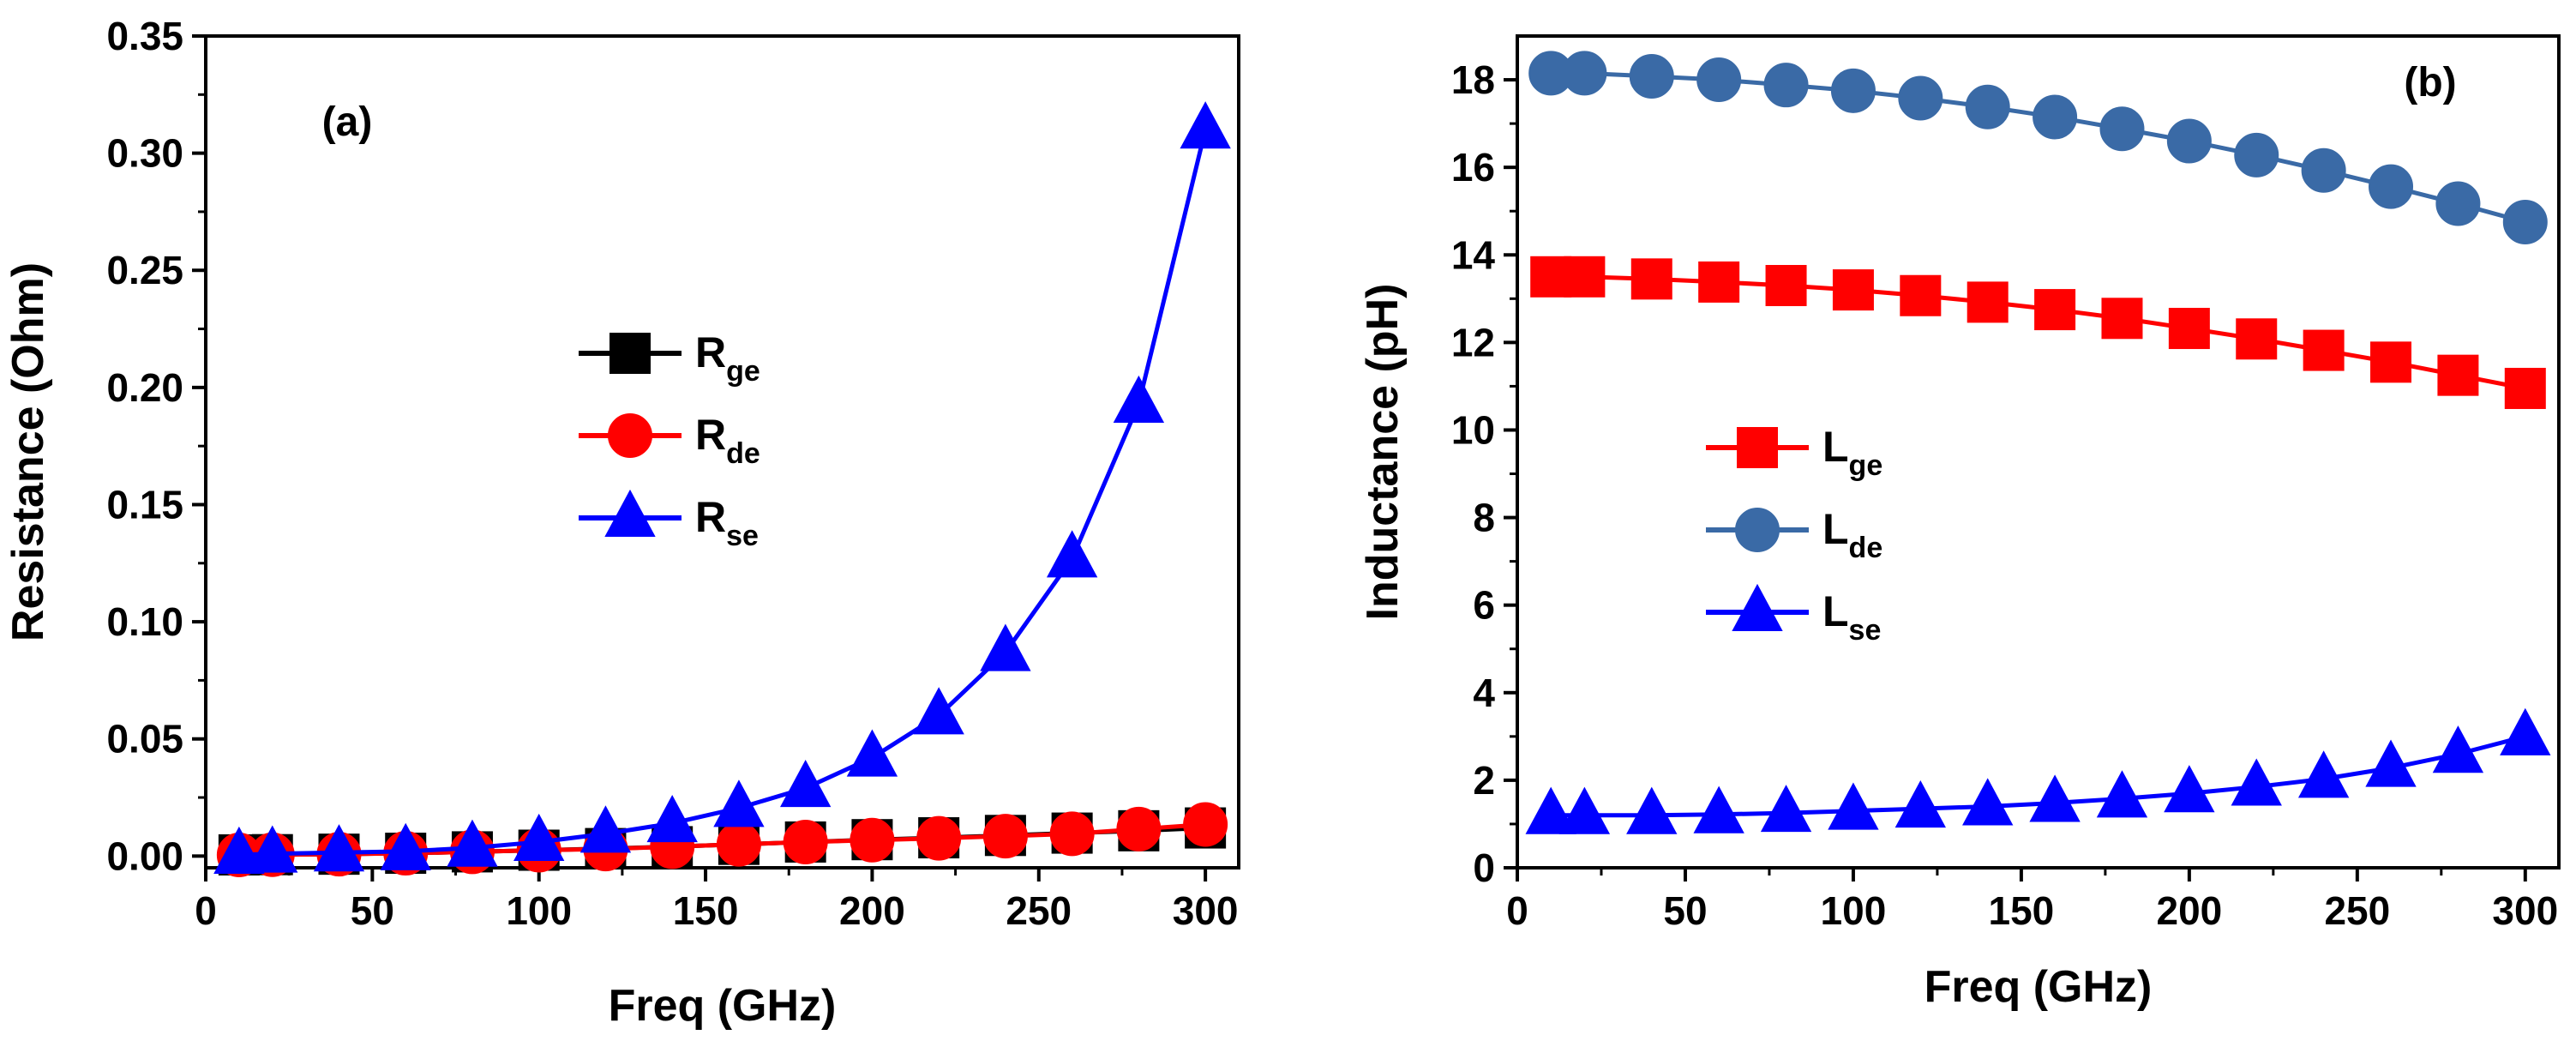 The height and width of the screenshot is (1041, 2576). What do you see at coordinates (1484, 868) in the screenshot?
I see `y-tick-label: 0` at bounding box center [1484, 868].